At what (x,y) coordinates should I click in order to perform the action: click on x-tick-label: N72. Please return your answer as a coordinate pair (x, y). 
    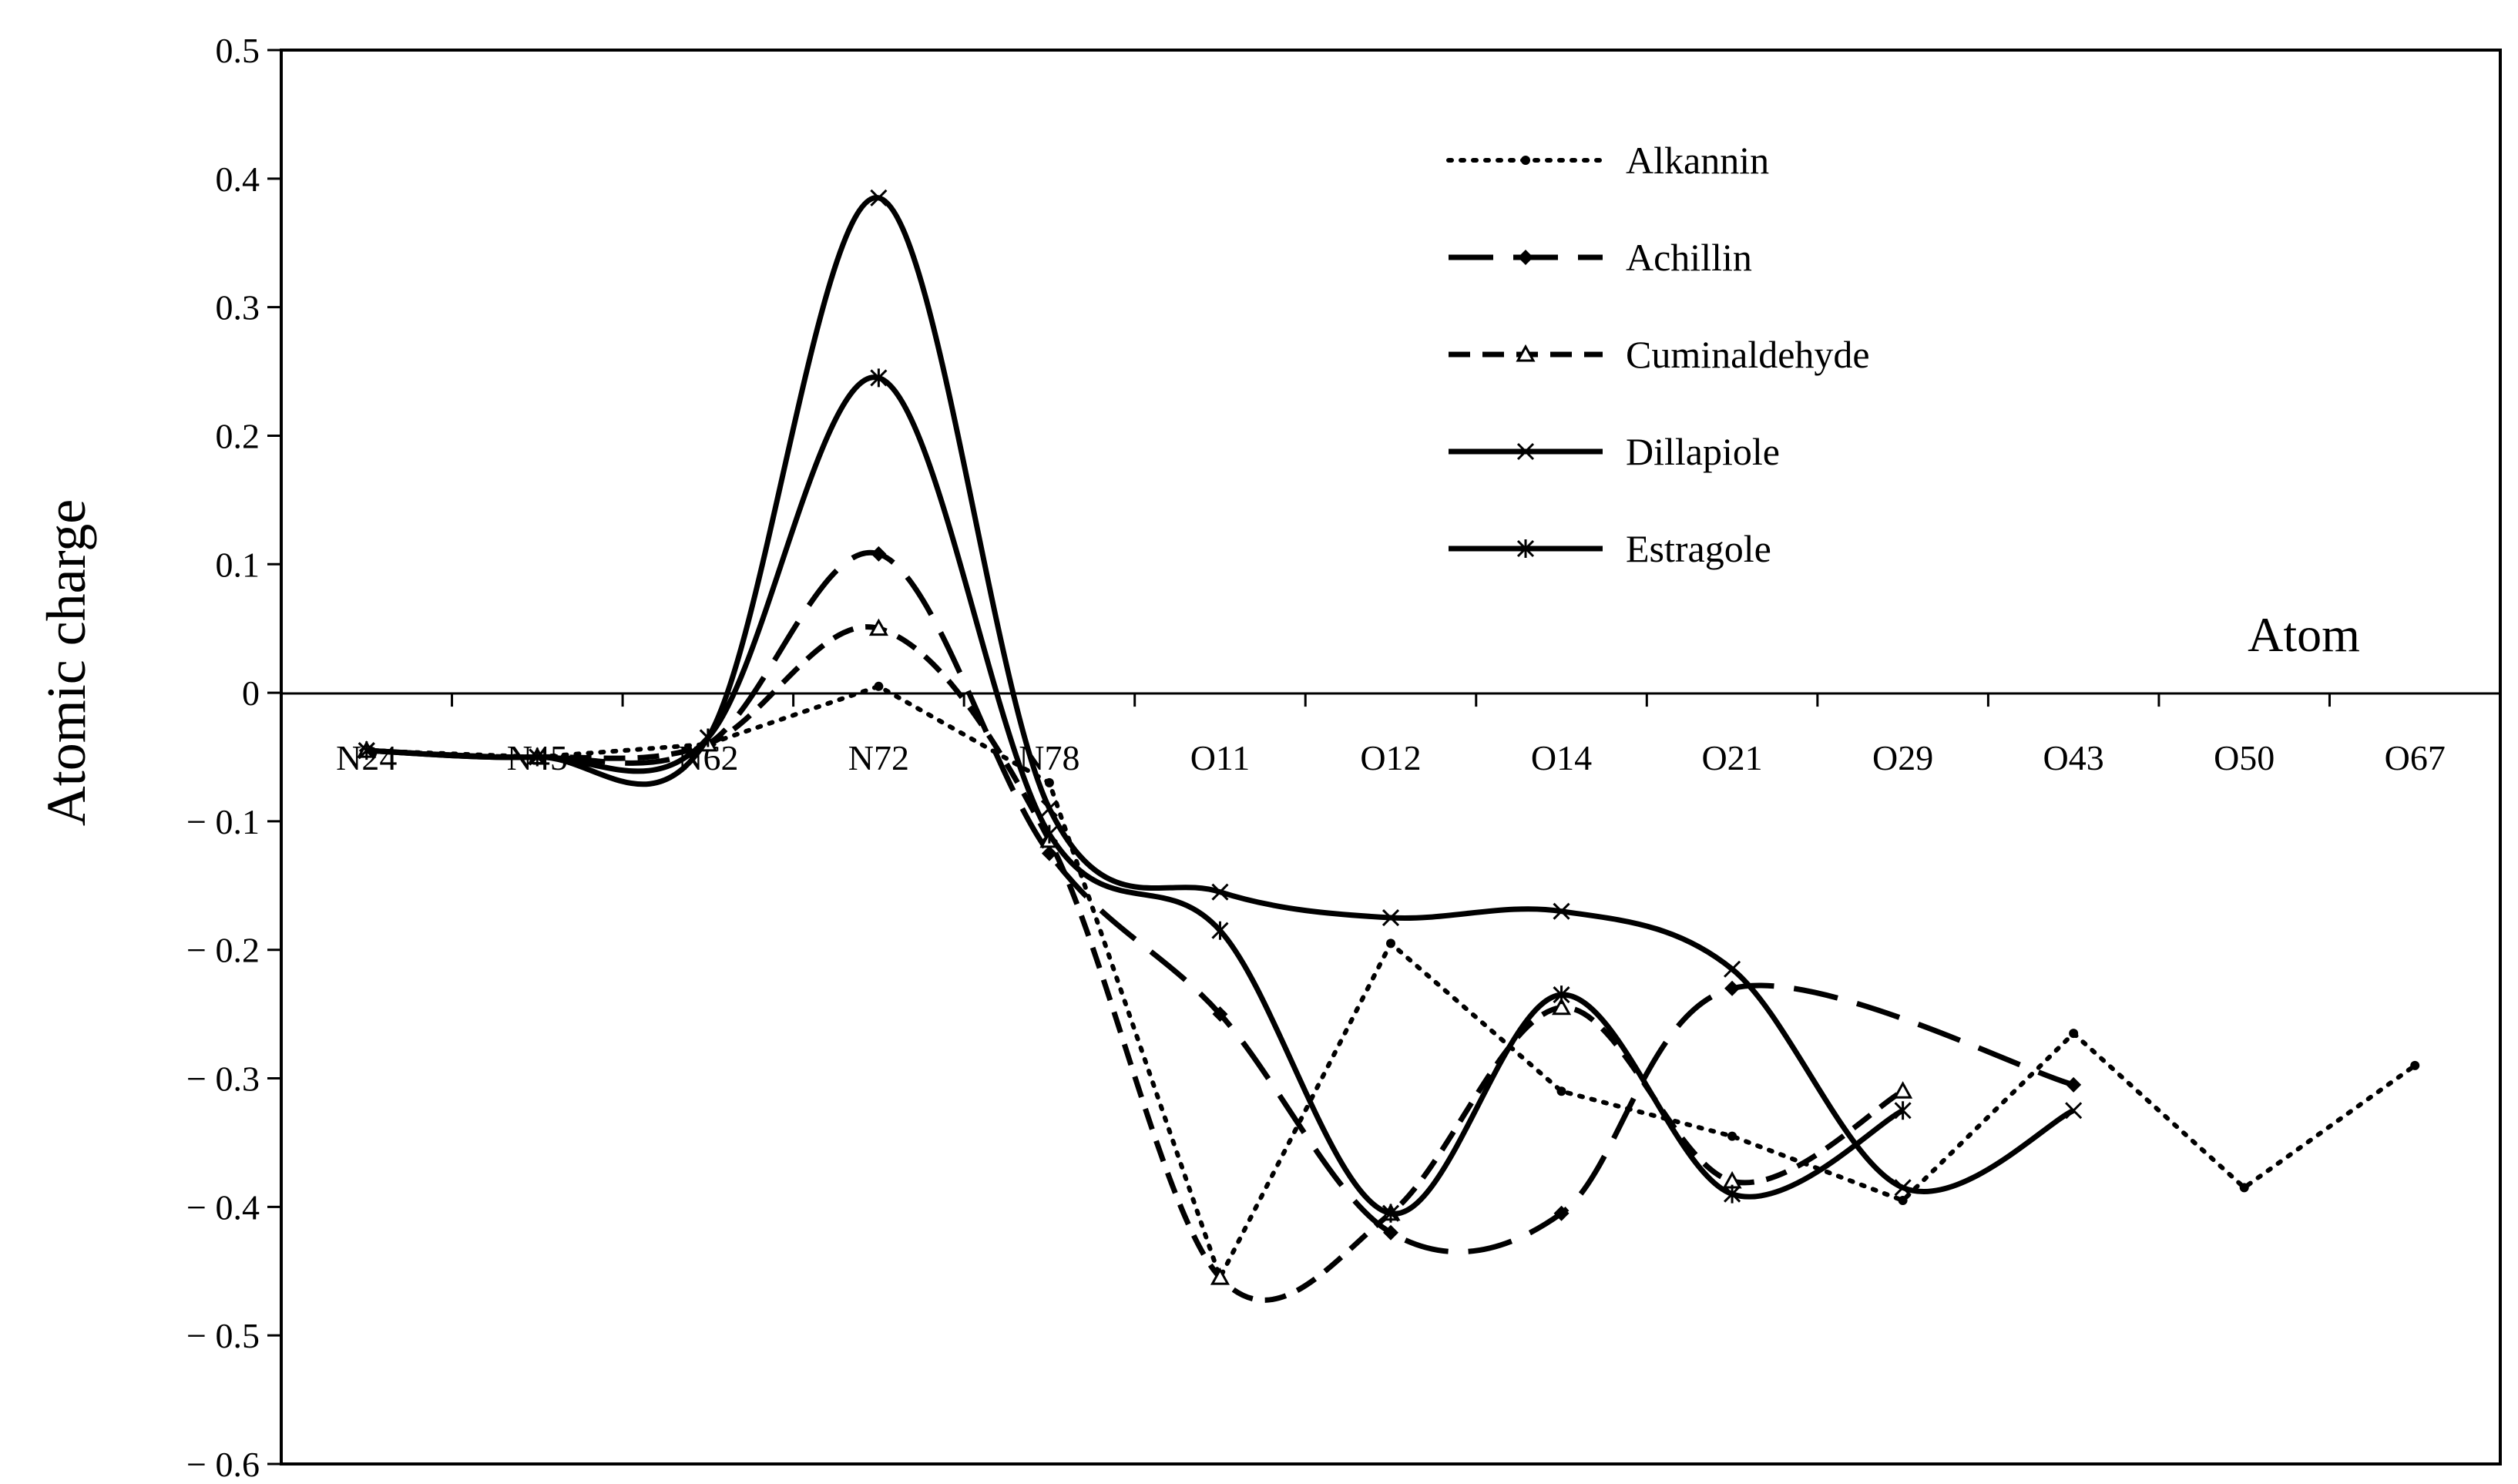
    Looking at the image, I should click on (878, 757).